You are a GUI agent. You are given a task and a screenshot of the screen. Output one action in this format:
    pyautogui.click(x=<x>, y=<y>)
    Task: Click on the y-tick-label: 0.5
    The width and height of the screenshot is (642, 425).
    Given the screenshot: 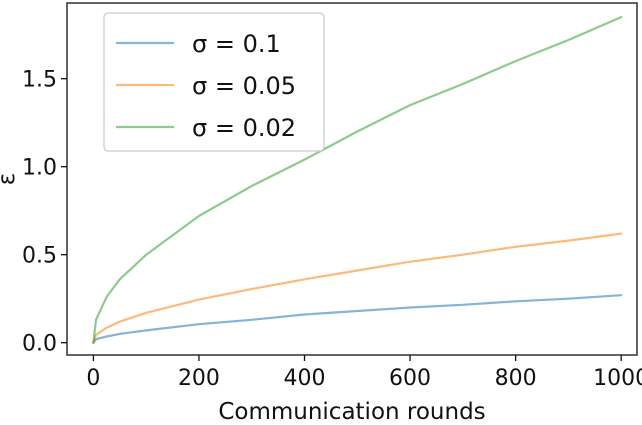 What is the action you would take?
    pyautogui.click(x=39, y=256)
    